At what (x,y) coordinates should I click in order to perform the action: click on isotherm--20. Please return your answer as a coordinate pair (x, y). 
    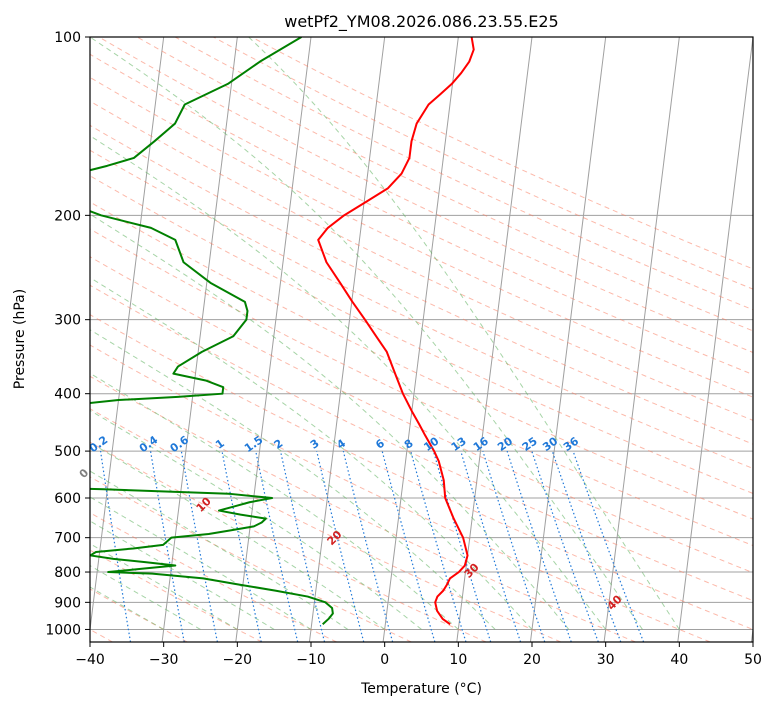
    Looking at the image, I should click on (273, 339).